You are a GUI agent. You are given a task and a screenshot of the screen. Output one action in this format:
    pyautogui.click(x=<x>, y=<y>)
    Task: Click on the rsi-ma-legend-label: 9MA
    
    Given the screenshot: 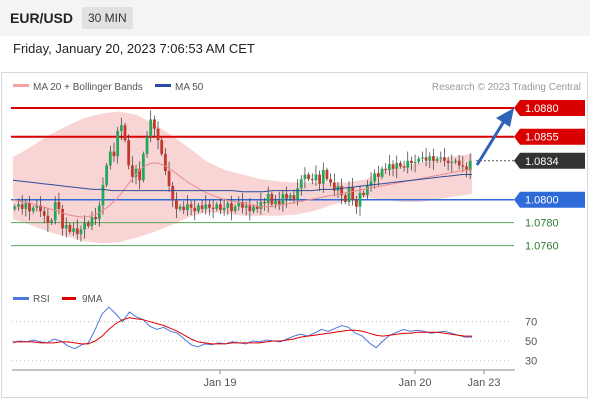 What is the action you would take?
    pyautogui.click(x=92, y=299)
    